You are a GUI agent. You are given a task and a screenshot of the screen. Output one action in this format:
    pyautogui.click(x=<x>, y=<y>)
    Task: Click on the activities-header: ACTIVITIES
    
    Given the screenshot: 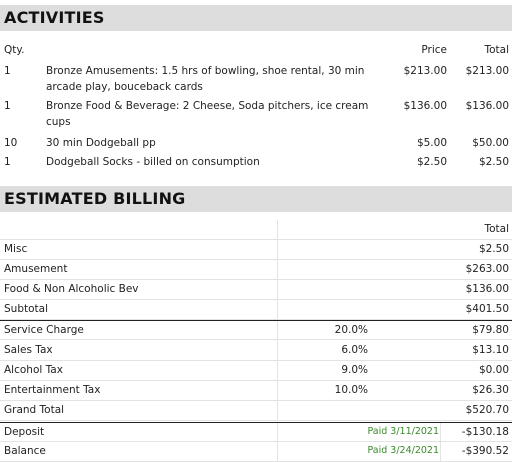 What is the action you would take?
    pyautogui.click(x=256, y=18)
    